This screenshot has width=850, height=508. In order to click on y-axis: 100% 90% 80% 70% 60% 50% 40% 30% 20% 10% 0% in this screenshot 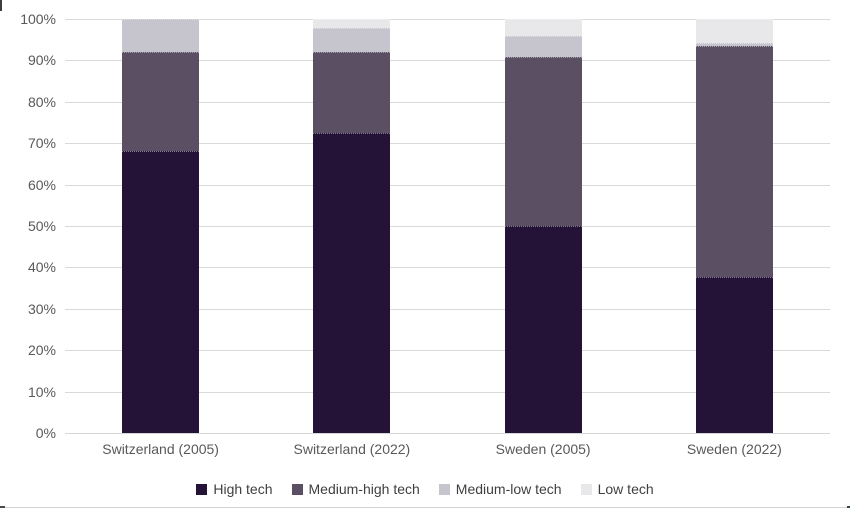, I will do `click(28, 226)`.